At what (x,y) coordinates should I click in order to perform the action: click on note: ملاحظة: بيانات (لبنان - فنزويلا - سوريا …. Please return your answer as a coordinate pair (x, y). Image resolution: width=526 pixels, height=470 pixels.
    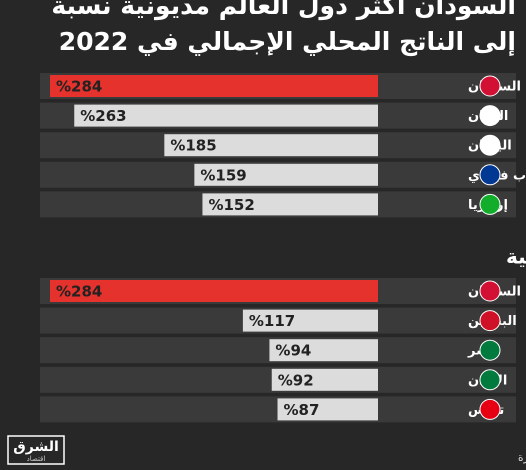
    Looking at the image, I should click on (522, 457).